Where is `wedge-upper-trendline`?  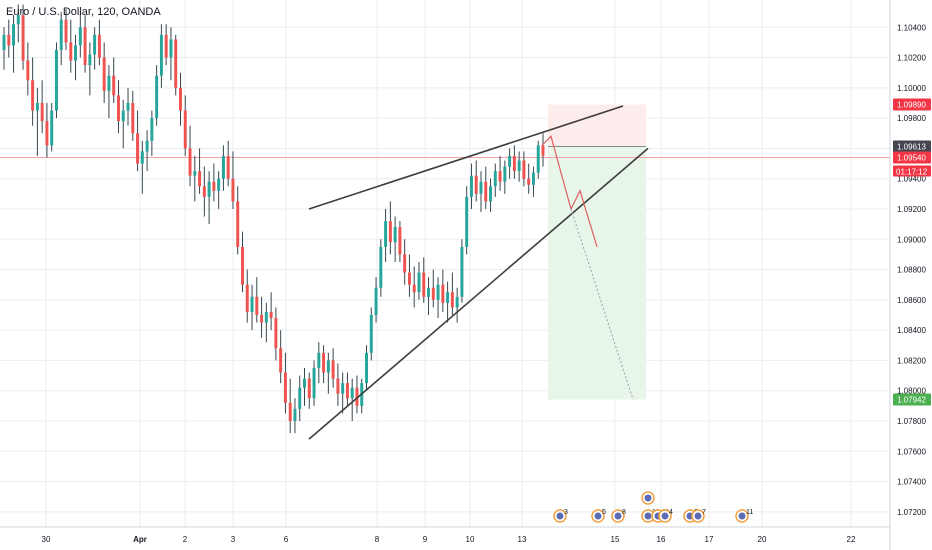 wedge-upper-trendline is located at coordinates (466, 157).